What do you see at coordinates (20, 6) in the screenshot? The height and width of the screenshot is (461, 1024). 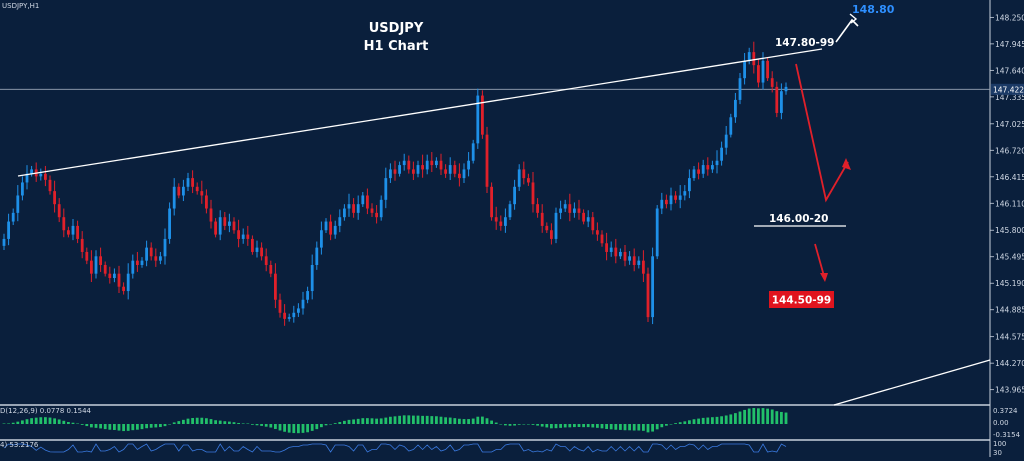 I see `symbol-label: USDJPY,H1` at bounding box center [20, 6].